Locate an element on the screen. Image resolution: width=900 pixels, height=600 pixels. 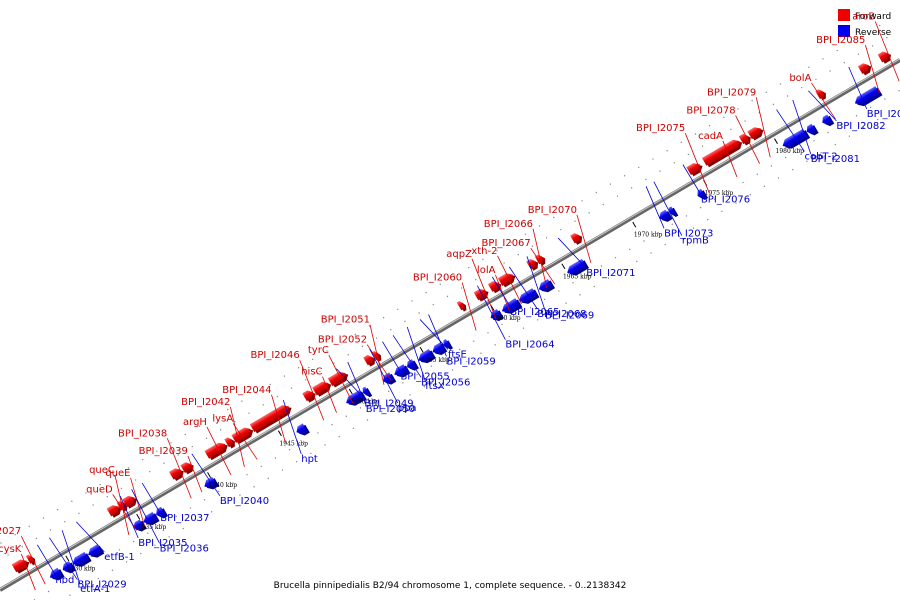
gene-arrow-BPI_I2069 is located at coordinates (545, 285).